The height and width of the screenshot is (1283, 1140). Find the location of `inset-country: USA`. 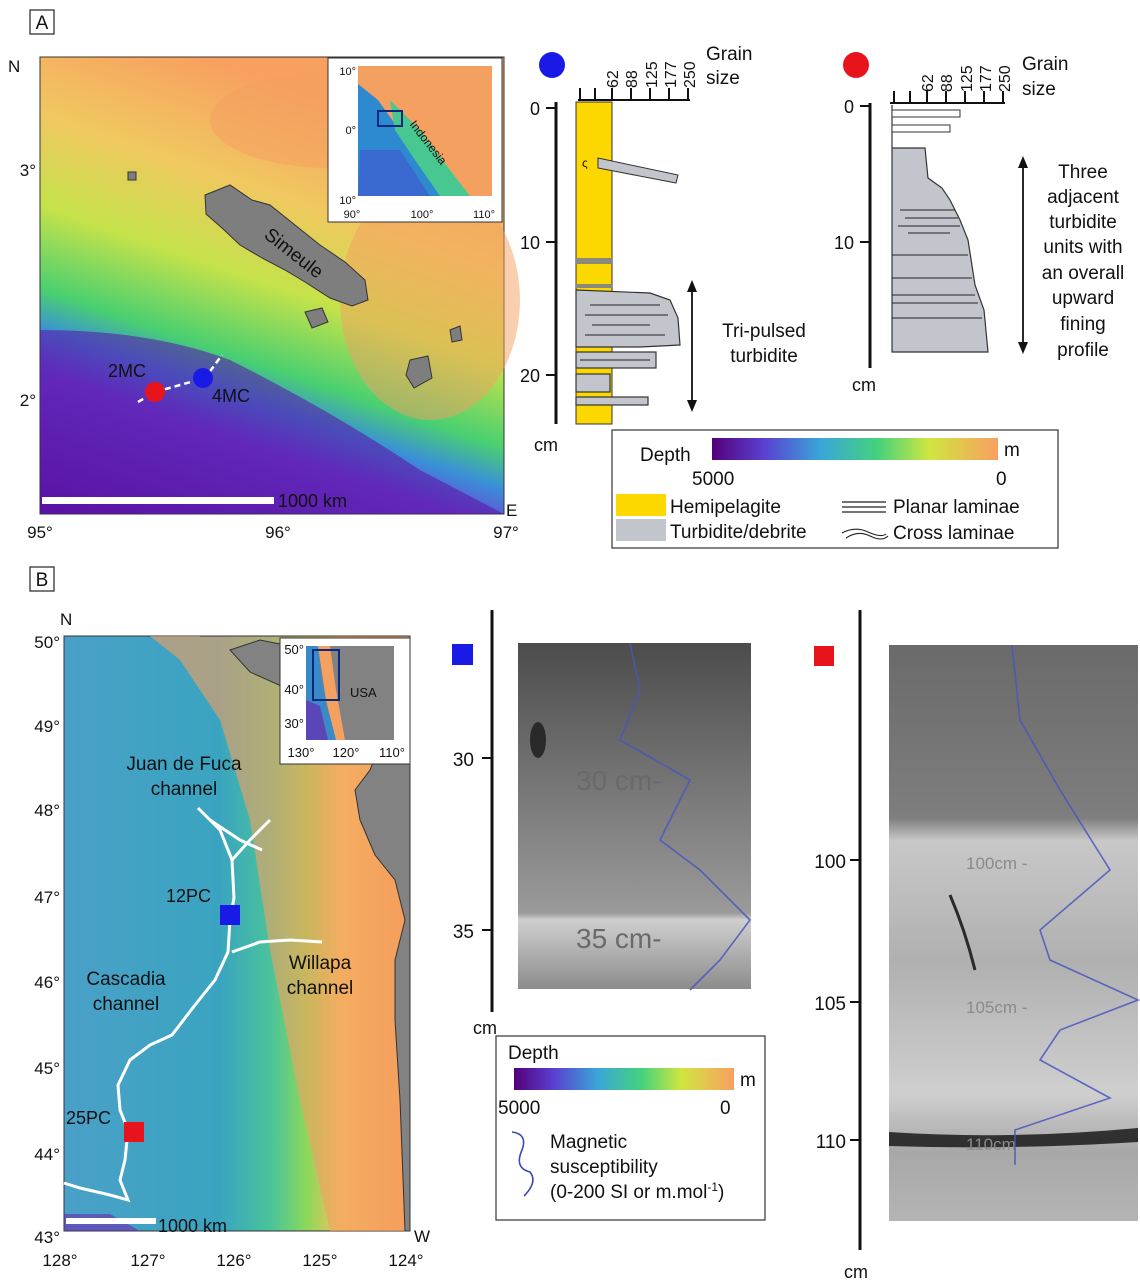

inset-country: USA is located at coordinates (363, 692).